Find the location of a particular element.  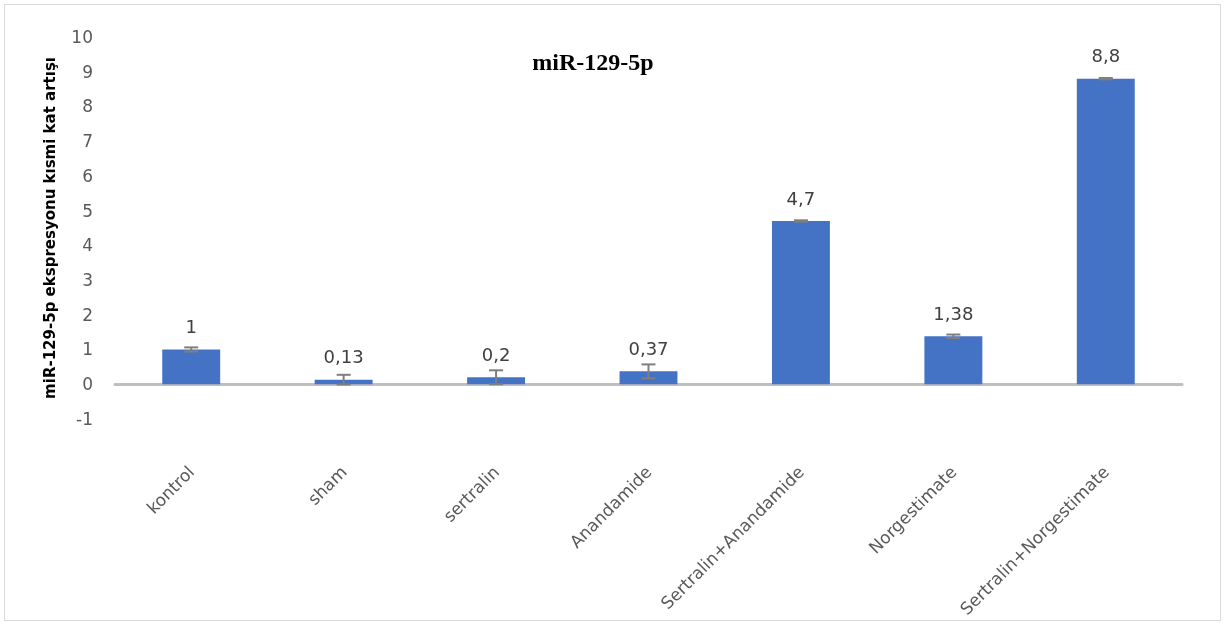

y-axis-title: miR-129-5p ekspresyonu kısmi kat artışı is located at coordinates (49, 228).